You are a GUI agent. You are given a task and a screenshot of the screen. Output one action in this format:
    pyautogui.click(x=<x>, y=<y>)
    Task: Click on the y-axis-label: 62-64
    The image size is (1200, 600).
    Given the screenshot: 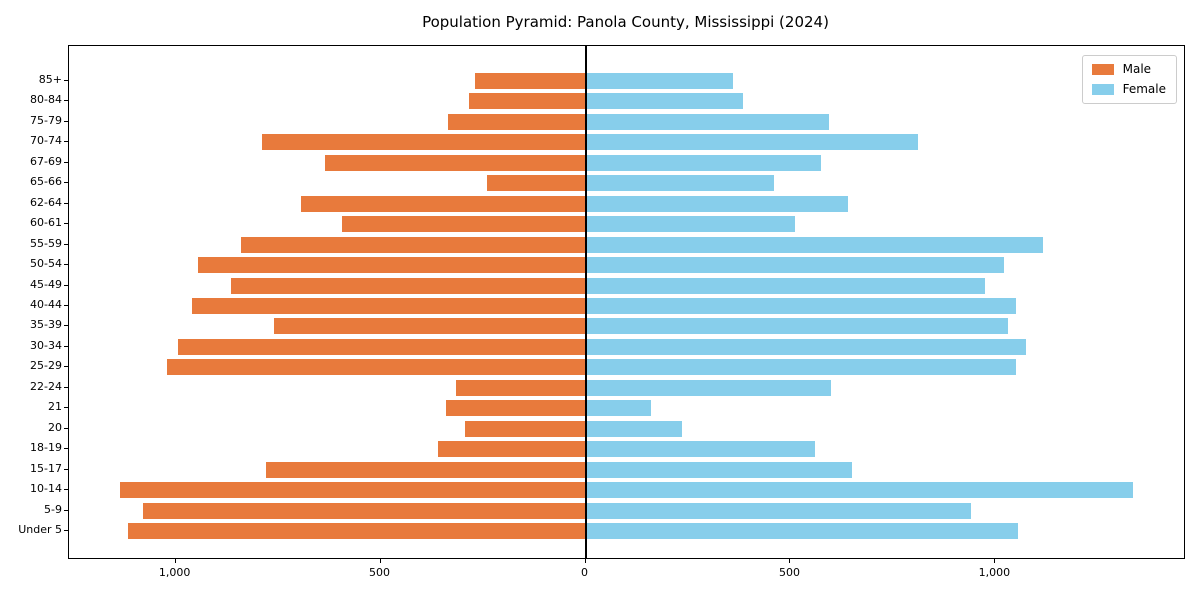 What is the action you would take?
    pyautogui.click(x=46, y=202)
    